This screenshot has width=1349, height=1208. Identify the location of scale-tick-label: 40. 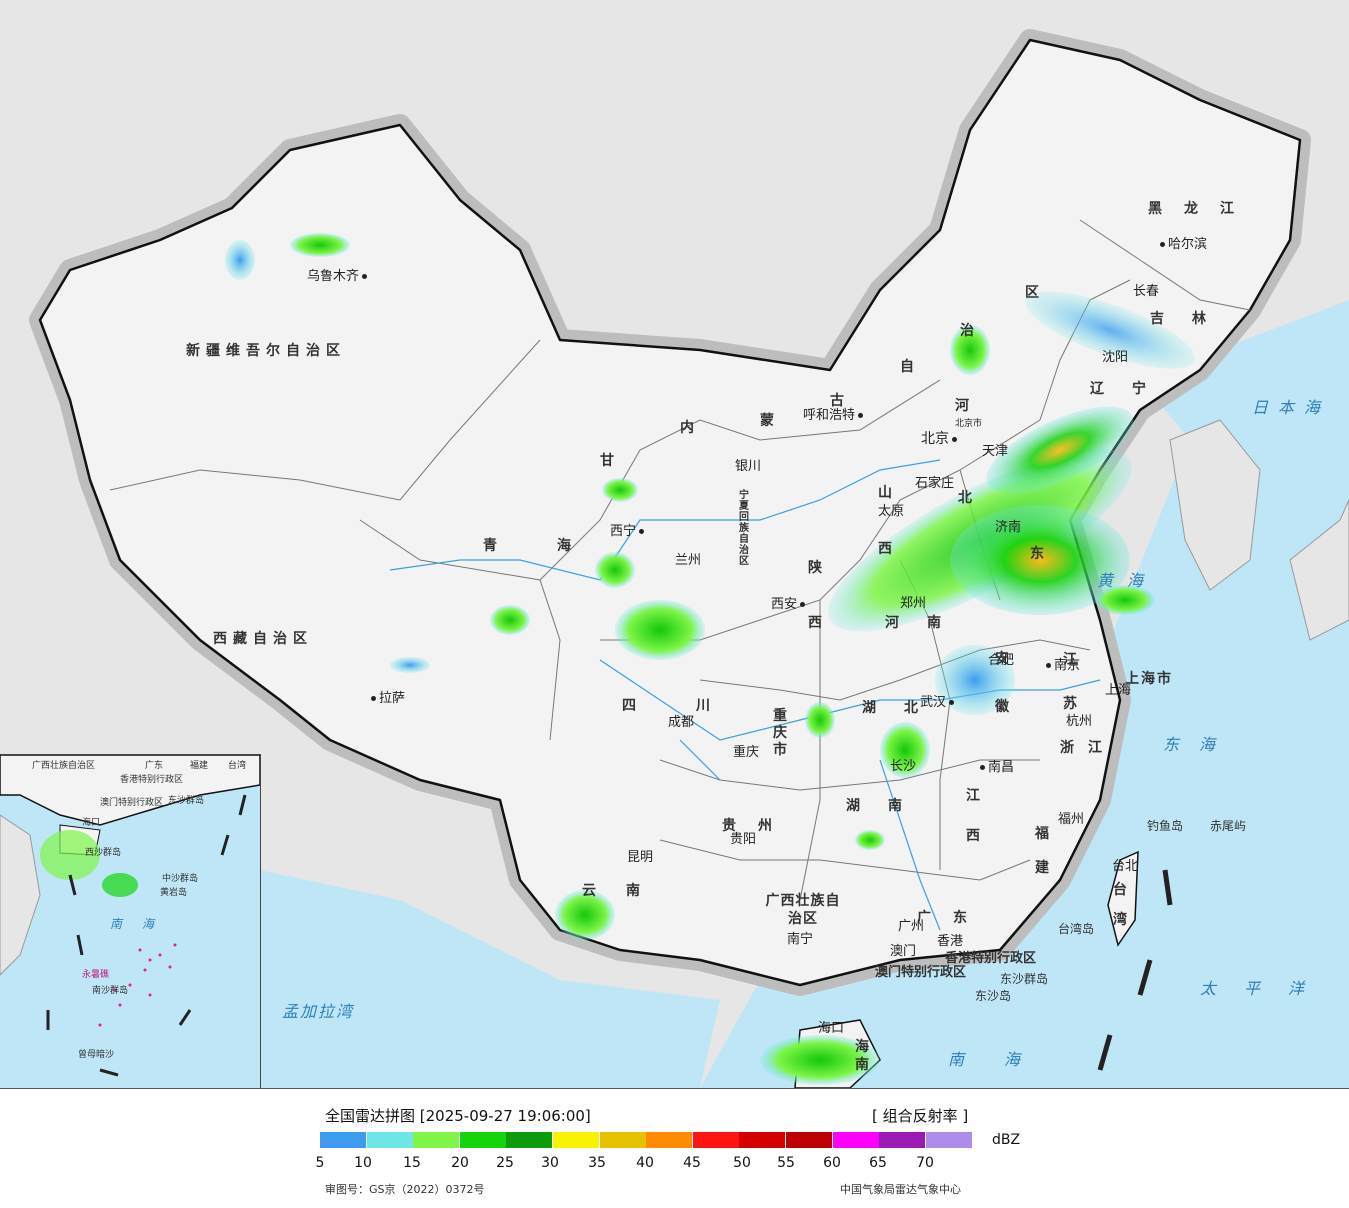
(645, 1163).